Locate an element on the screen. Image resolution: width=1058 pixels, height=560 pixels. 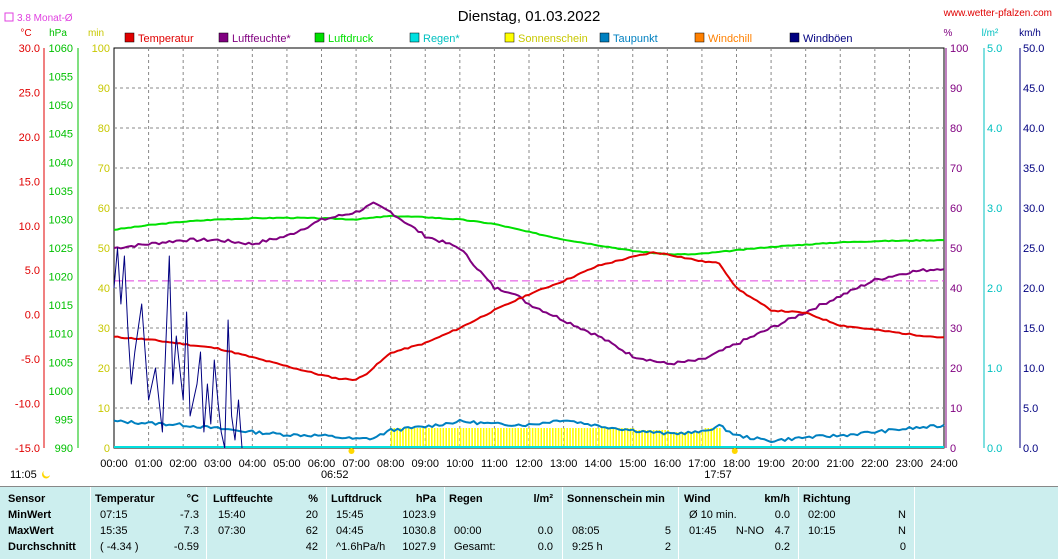
x-tick-label: 09:00 is located at coordinates (425, 464).